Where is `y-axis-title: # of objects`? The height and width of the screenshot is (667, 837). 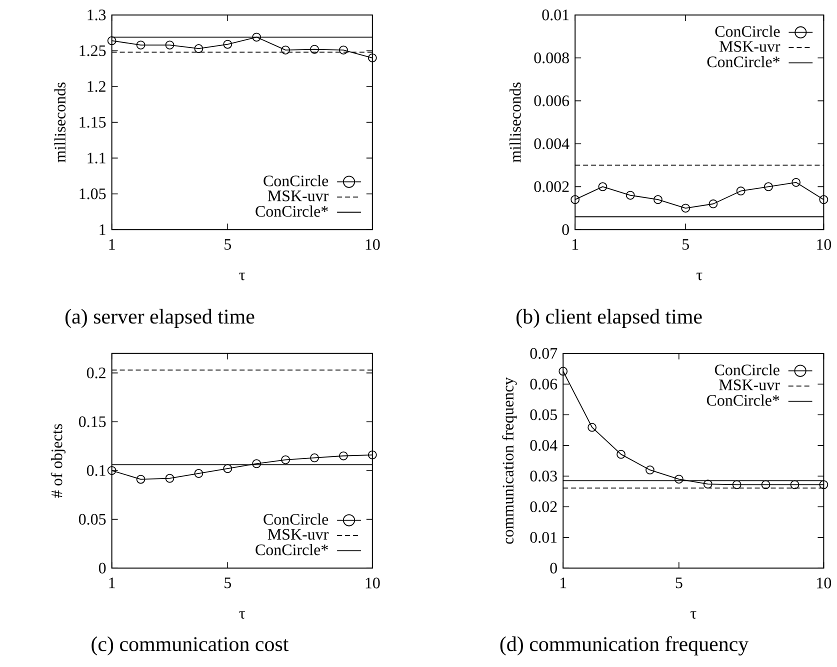
y-axis-title: # of objects is located at coordinates (58, 461).